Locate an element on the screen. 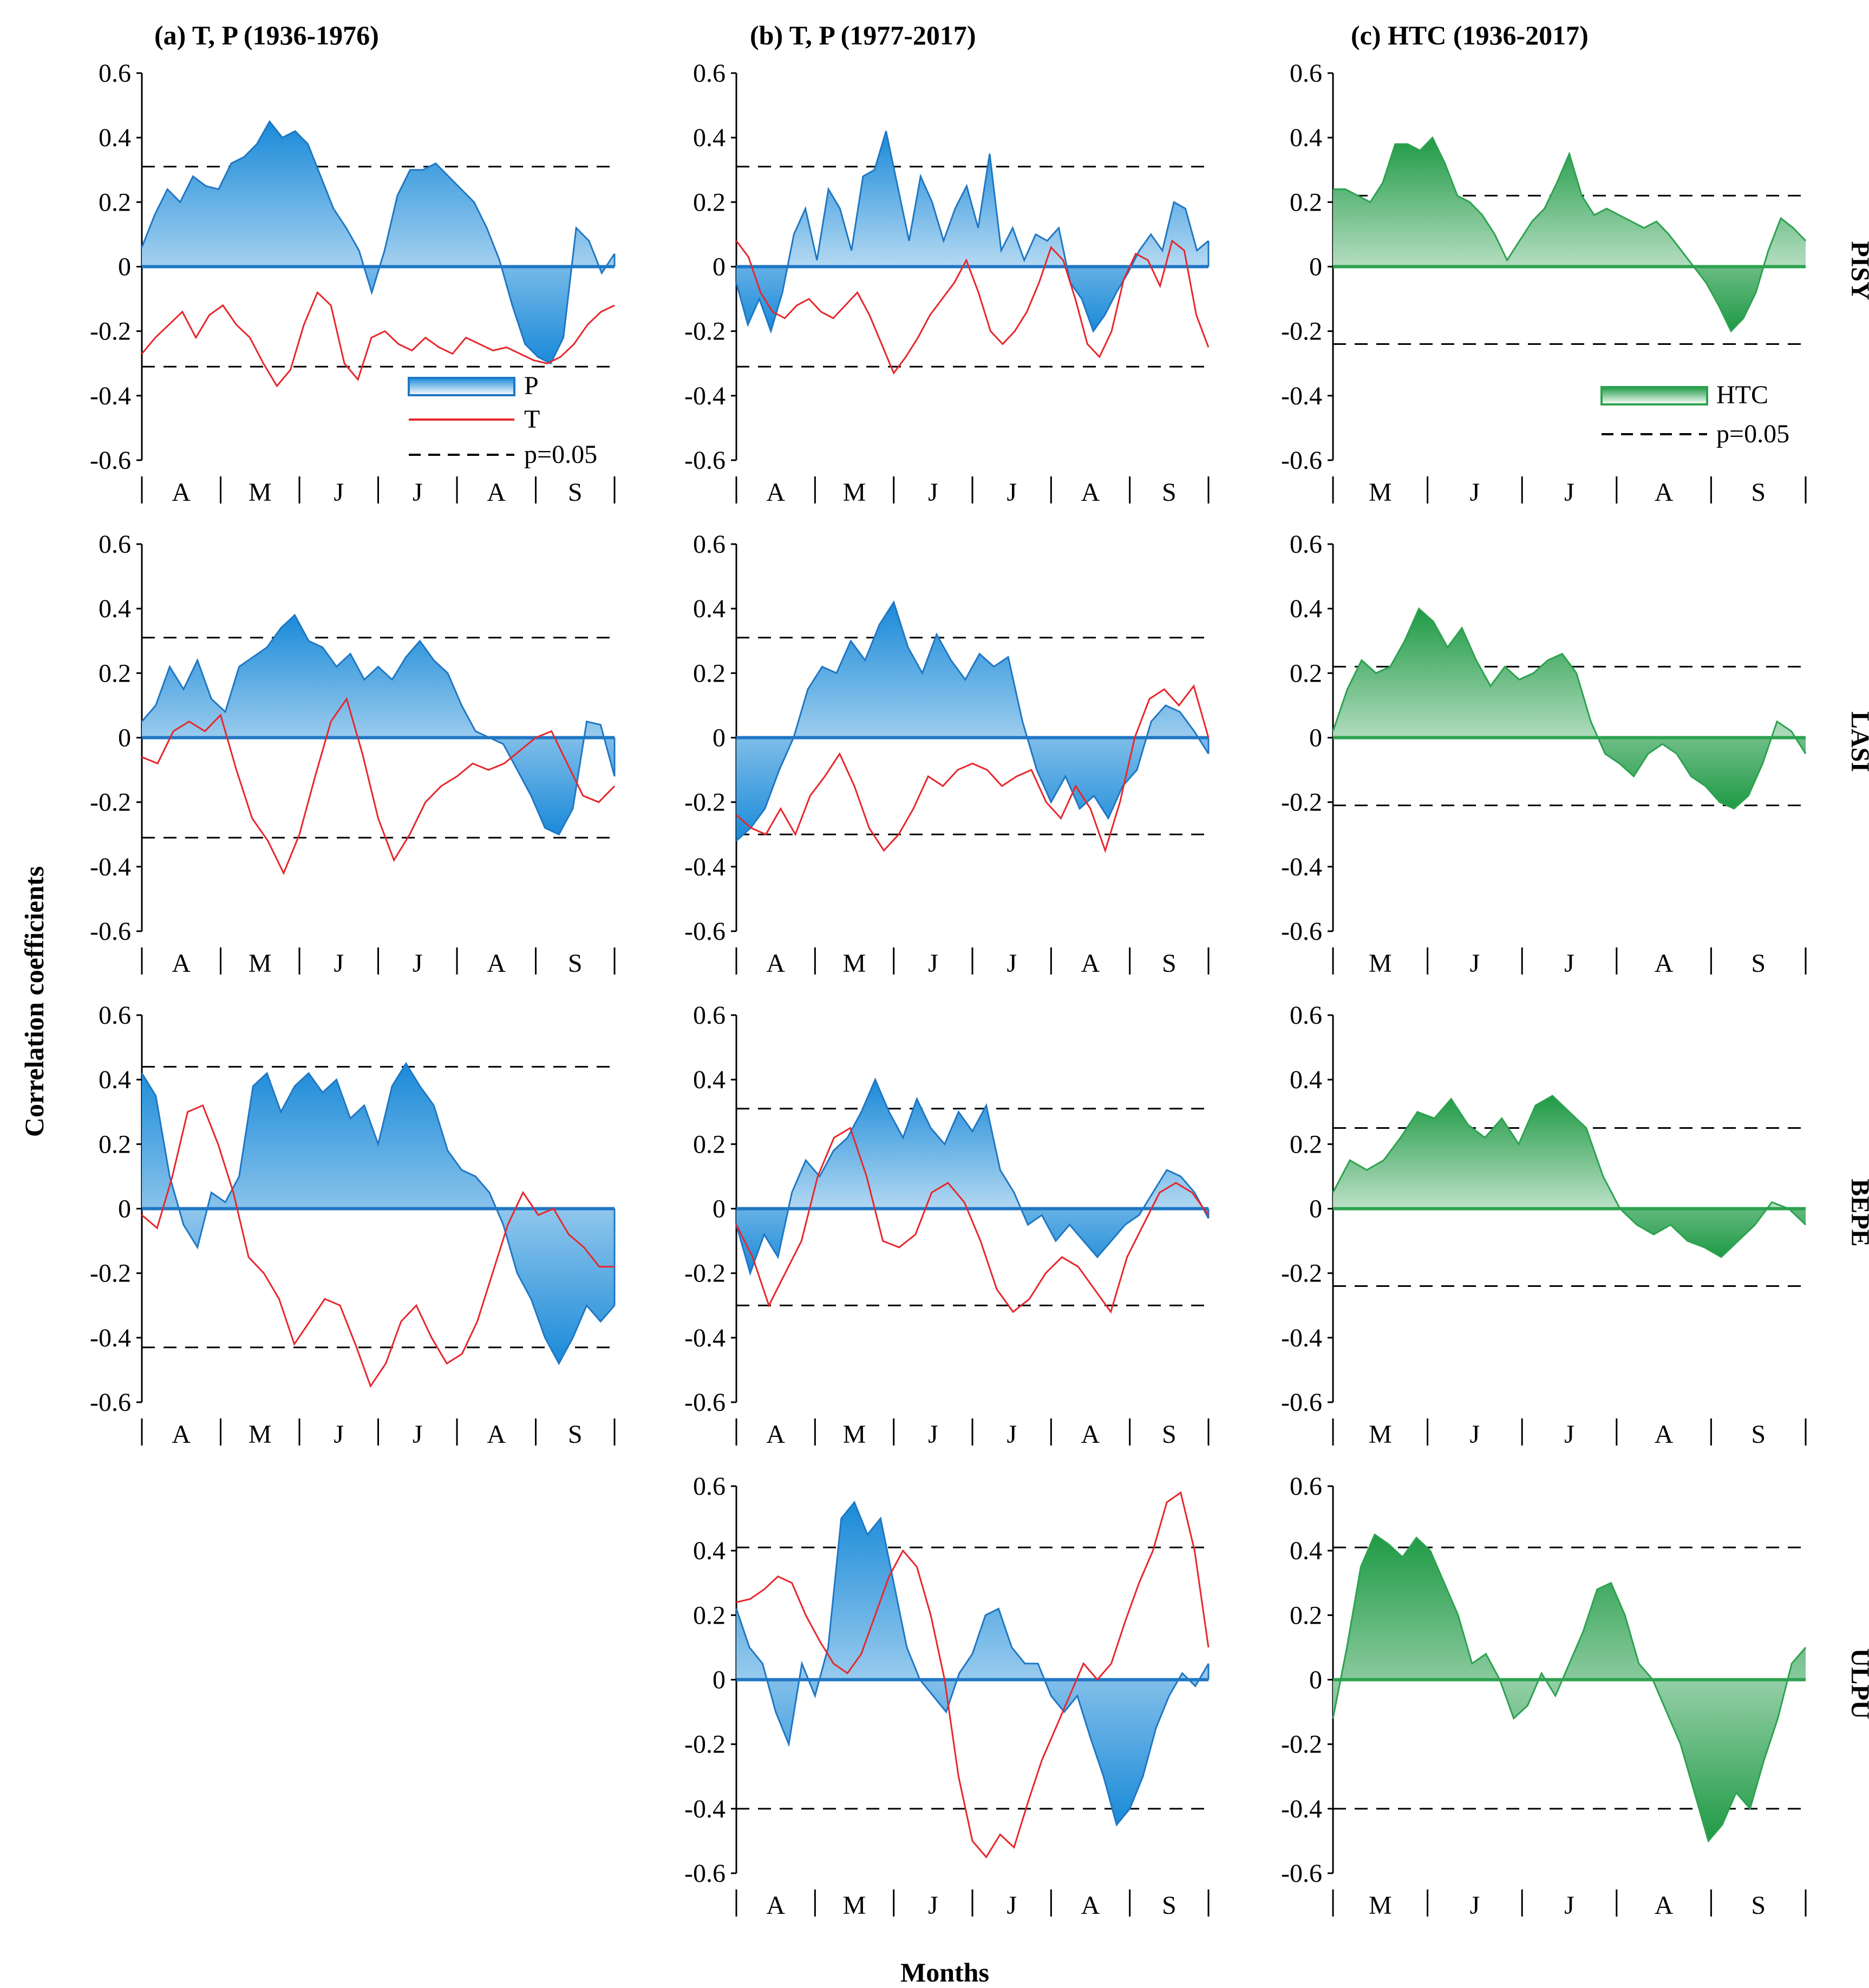  legend-htc-label: HTC is located at coordinates (1742, 395).